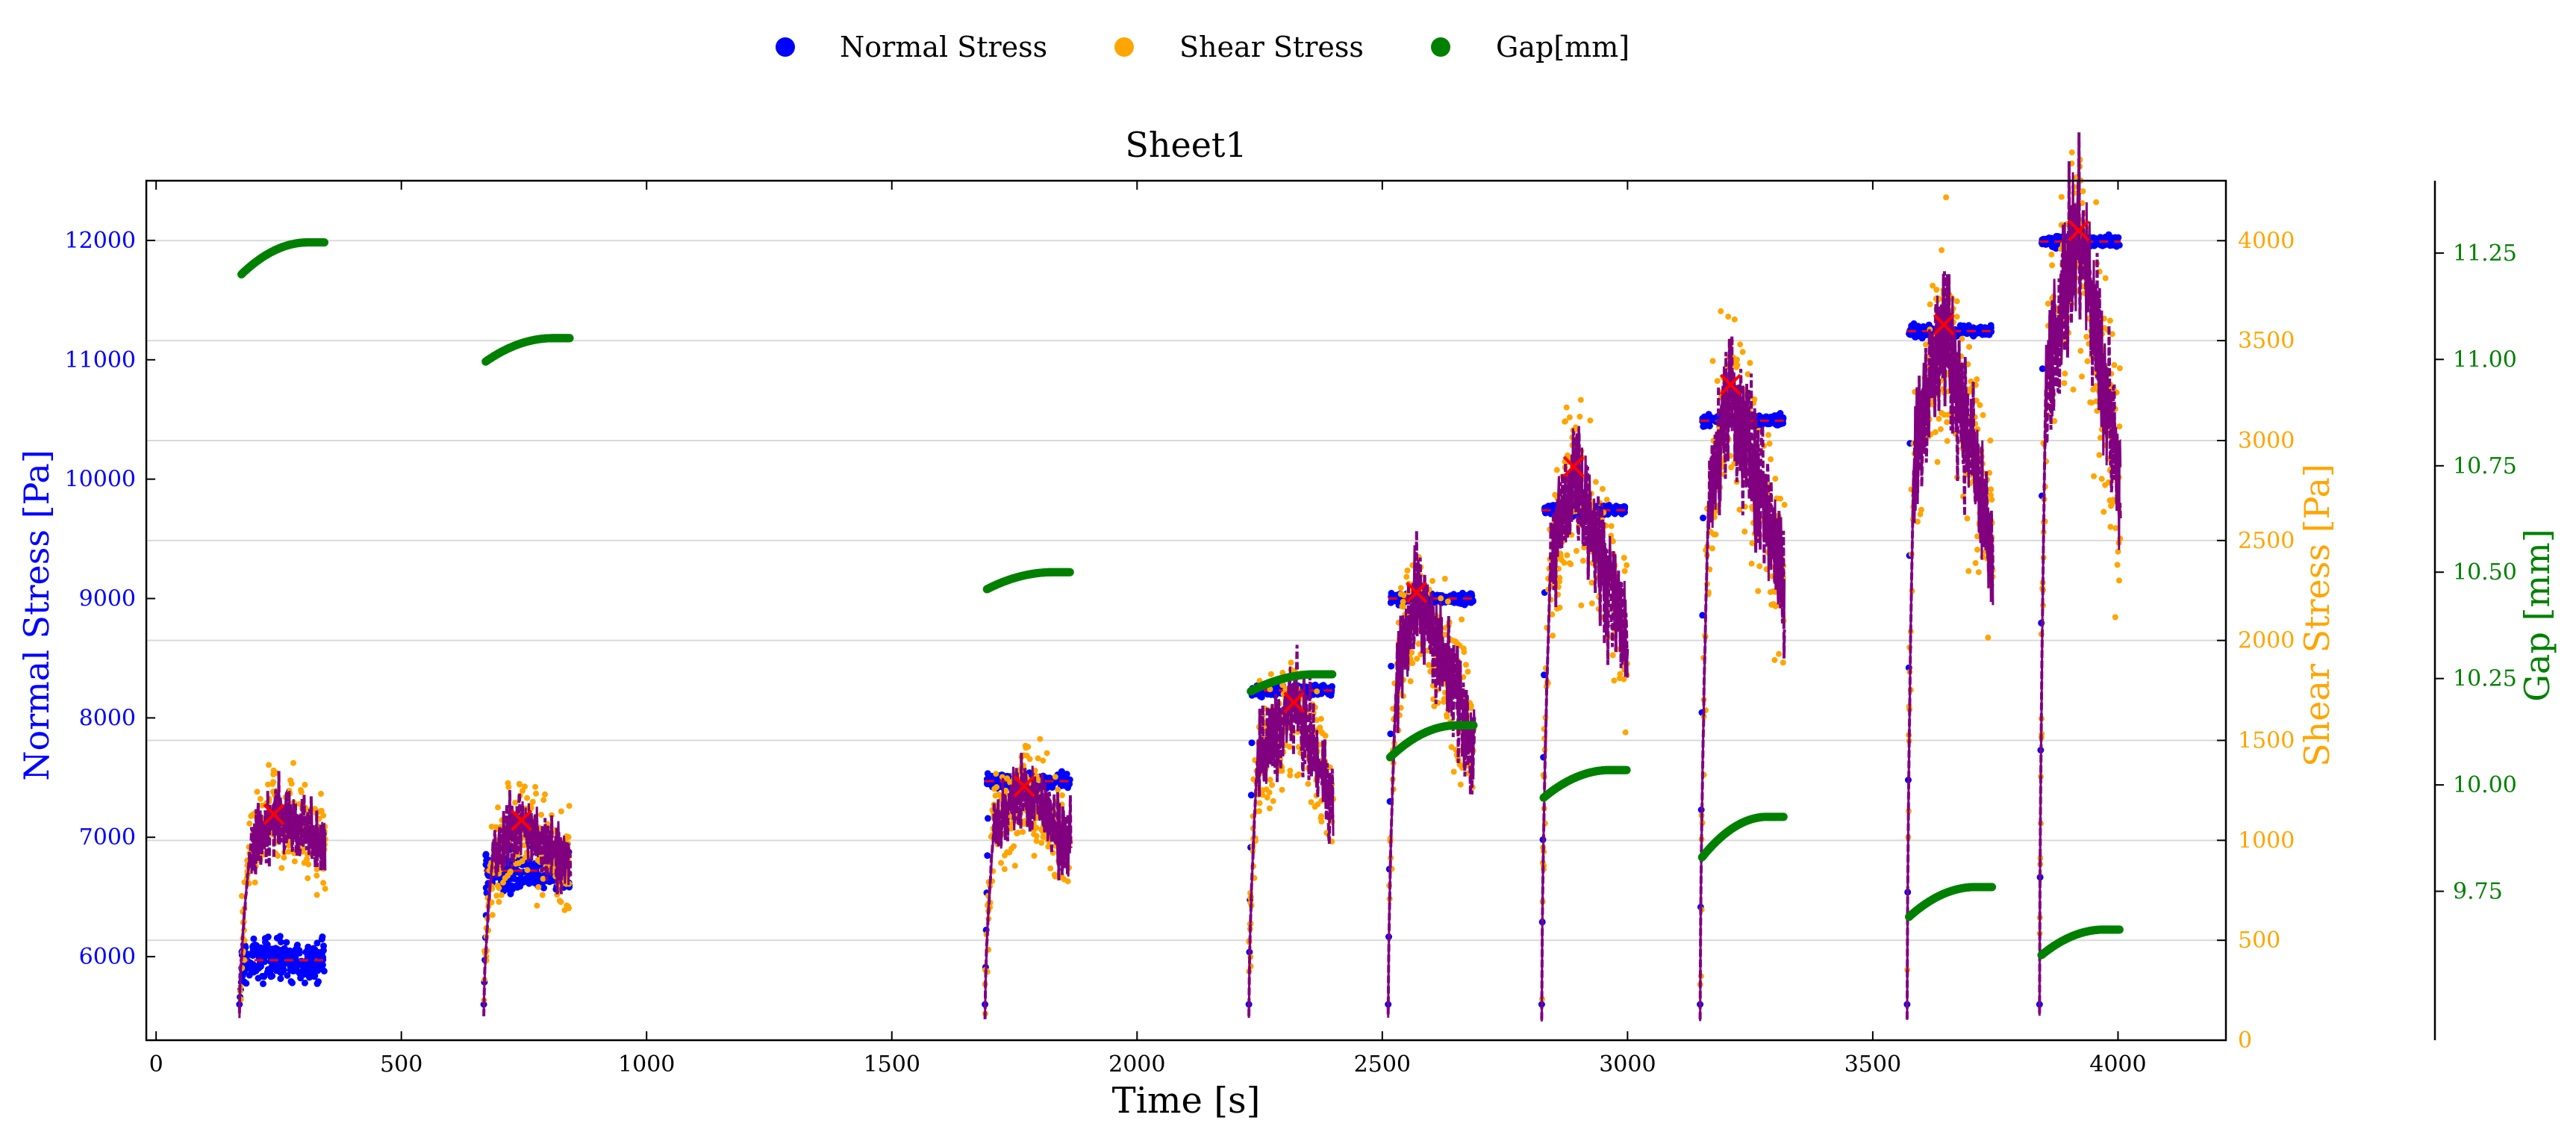 The image size is (2576, 1147). What do you see at coordinates (1563, 47) in the screenshot?
I see `legend-label-gap: Gap[mm]` at bounding box center [1563, 47].